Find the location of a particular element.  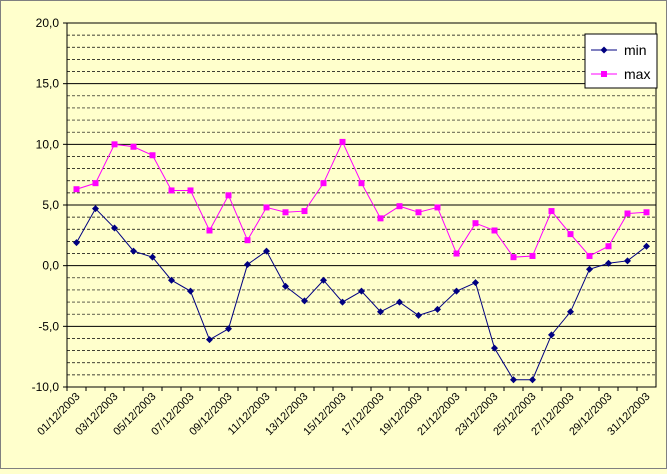

legend: min max is located at coordinates (621, 61).